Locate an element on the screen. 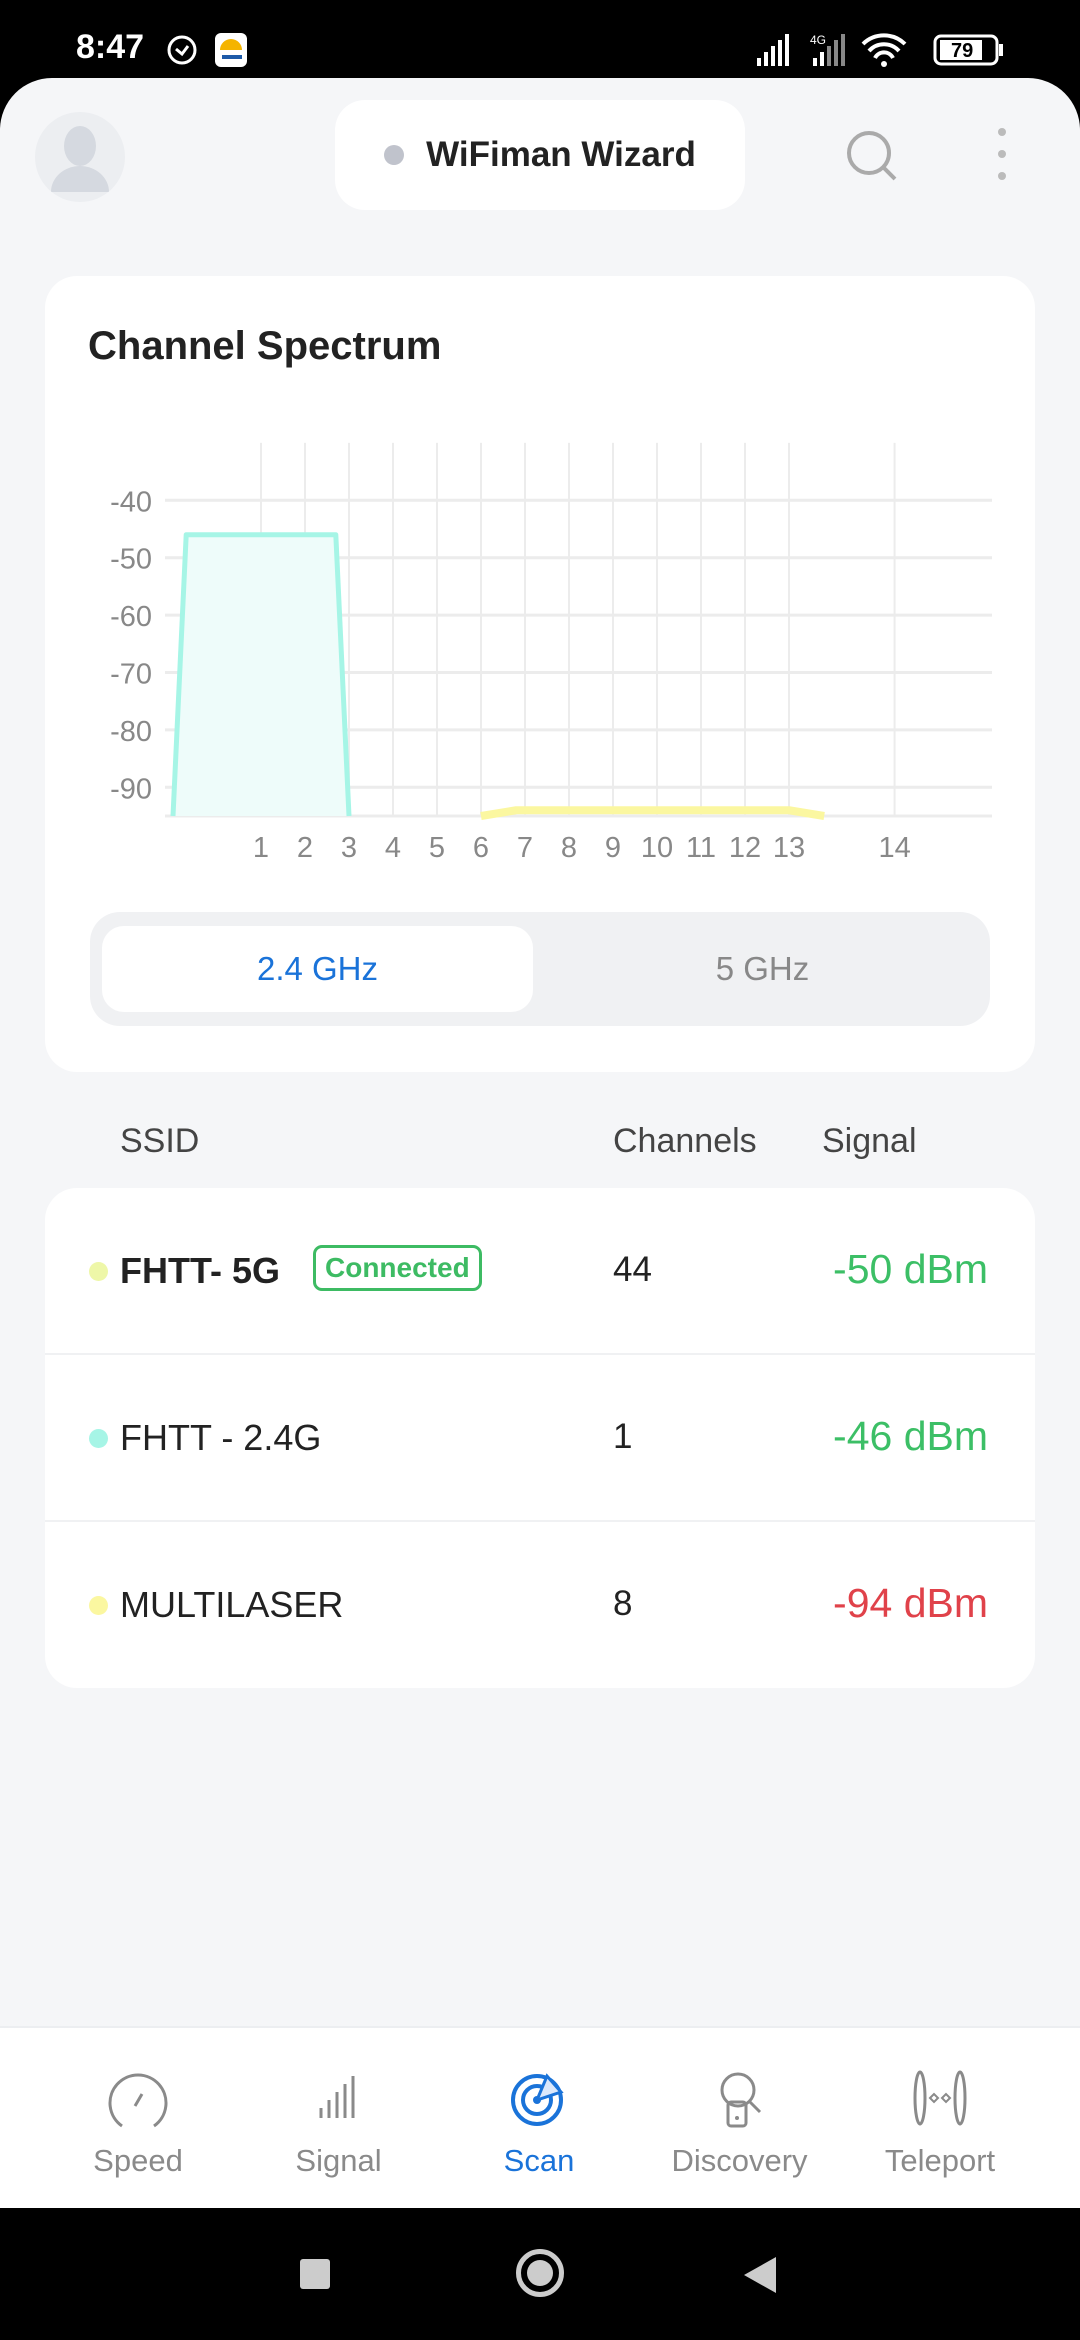 The image size is (1080, 2340). more-vert-icon is located at coordinates (1002, 156).